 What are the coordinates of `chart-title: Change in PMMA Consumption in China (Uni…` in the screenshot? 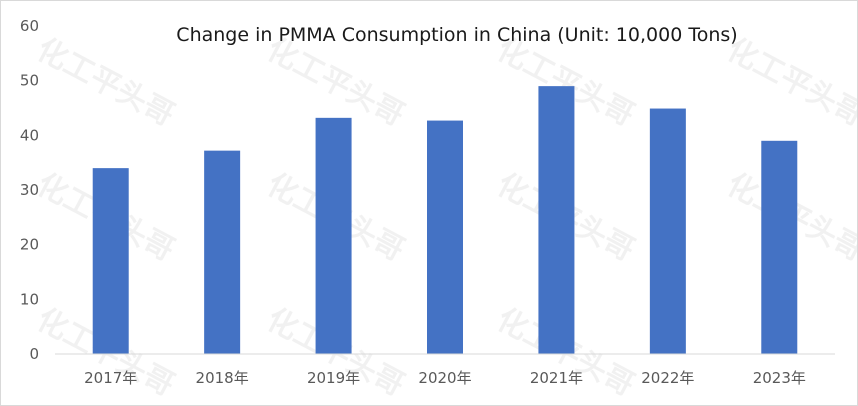 It's located at (456, 35).